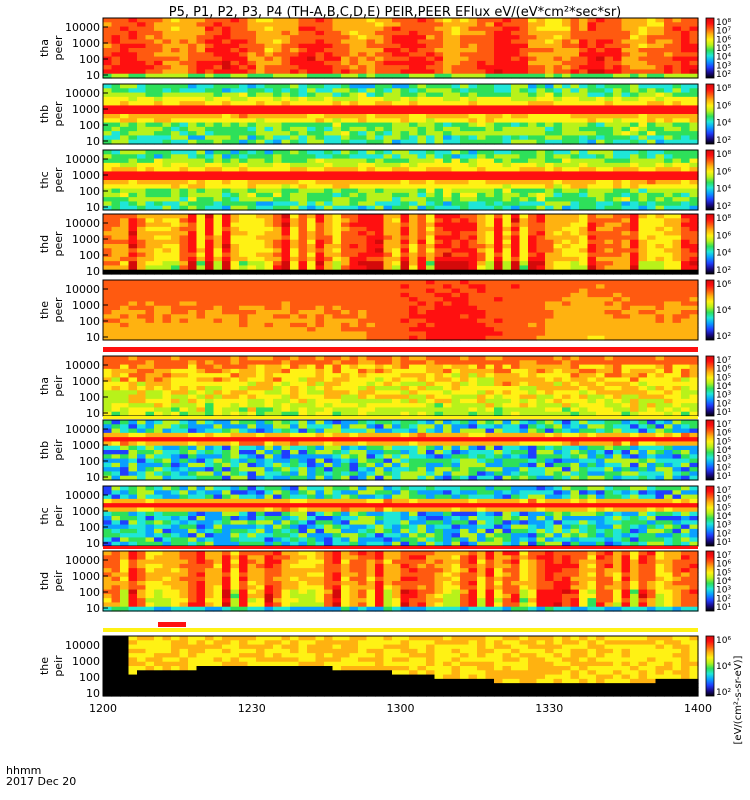 This screenshot has height=800, width=750. Describe the element at coordinates (89, 321) in the screenshot. I see `y-tick-label: 100` at that location.